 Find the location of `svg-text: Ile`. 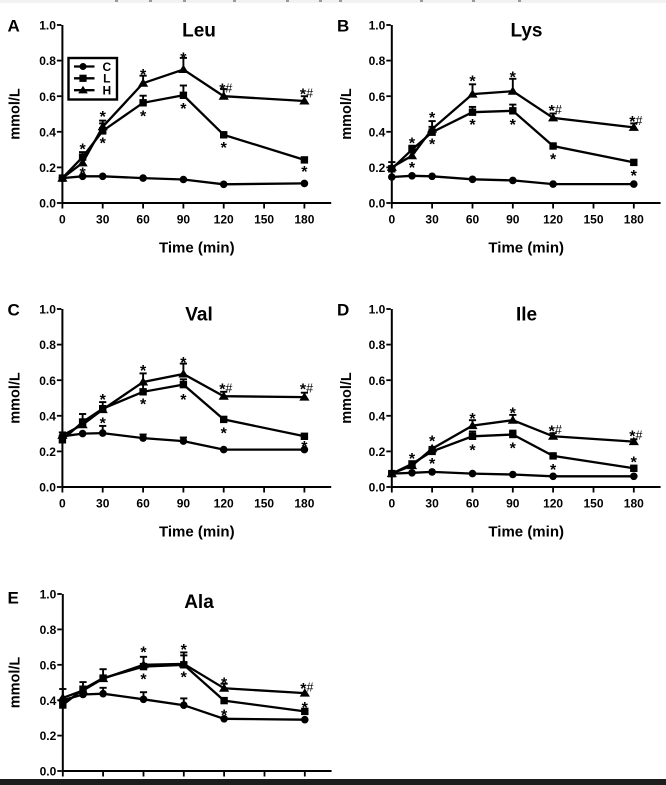

svg-text: Ile is located at coordinates (526, 315).